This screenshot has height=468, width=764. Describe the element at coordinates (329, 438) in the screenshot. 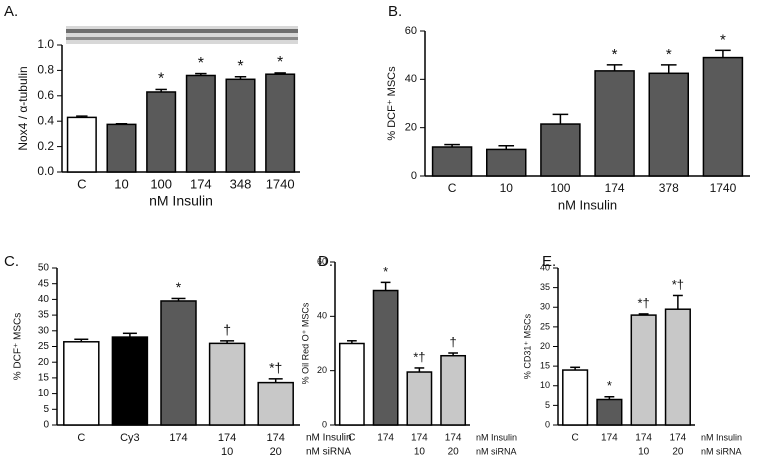

I see `row-label: nM Insulin` at that location.